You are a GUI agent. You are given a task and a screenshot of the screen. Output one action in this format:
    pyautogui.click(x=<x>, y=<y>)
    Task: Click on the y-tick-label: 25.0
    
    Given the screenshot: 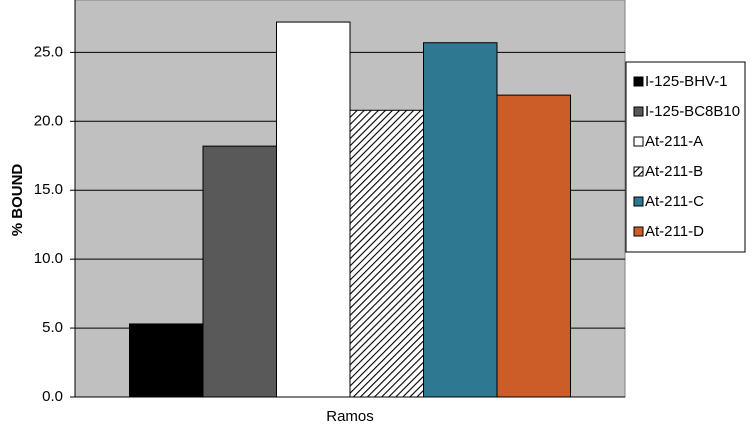 What is the action you would take?
    pyautogui.click(x=48, y=51)
    